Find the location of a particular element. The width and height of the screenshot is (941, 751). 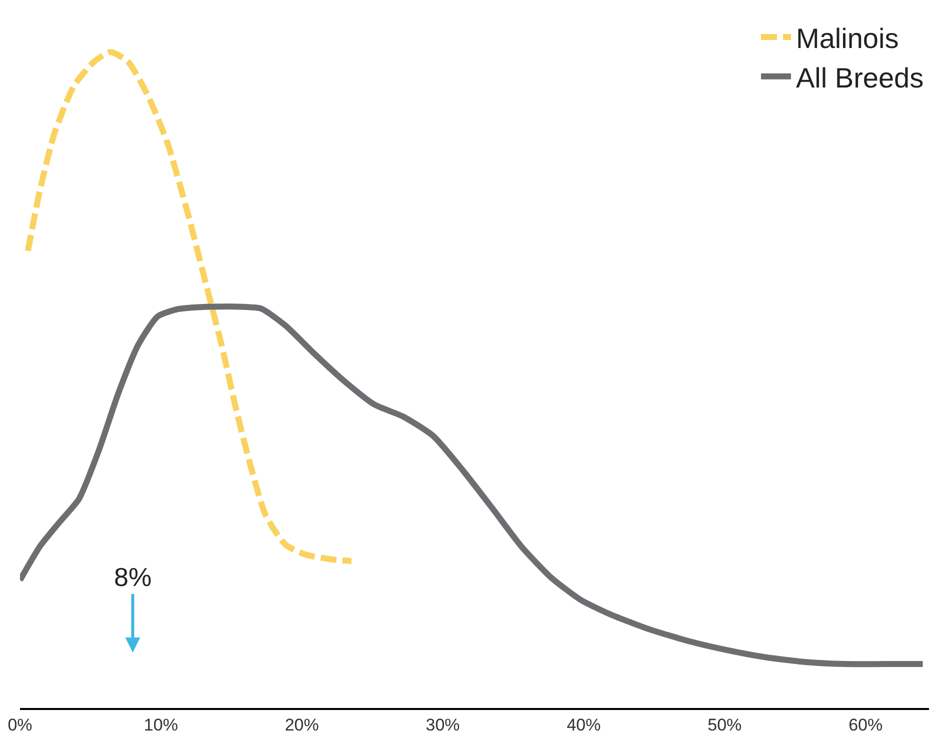

x-tick-label: 50% is located at coordinates (725, 724).